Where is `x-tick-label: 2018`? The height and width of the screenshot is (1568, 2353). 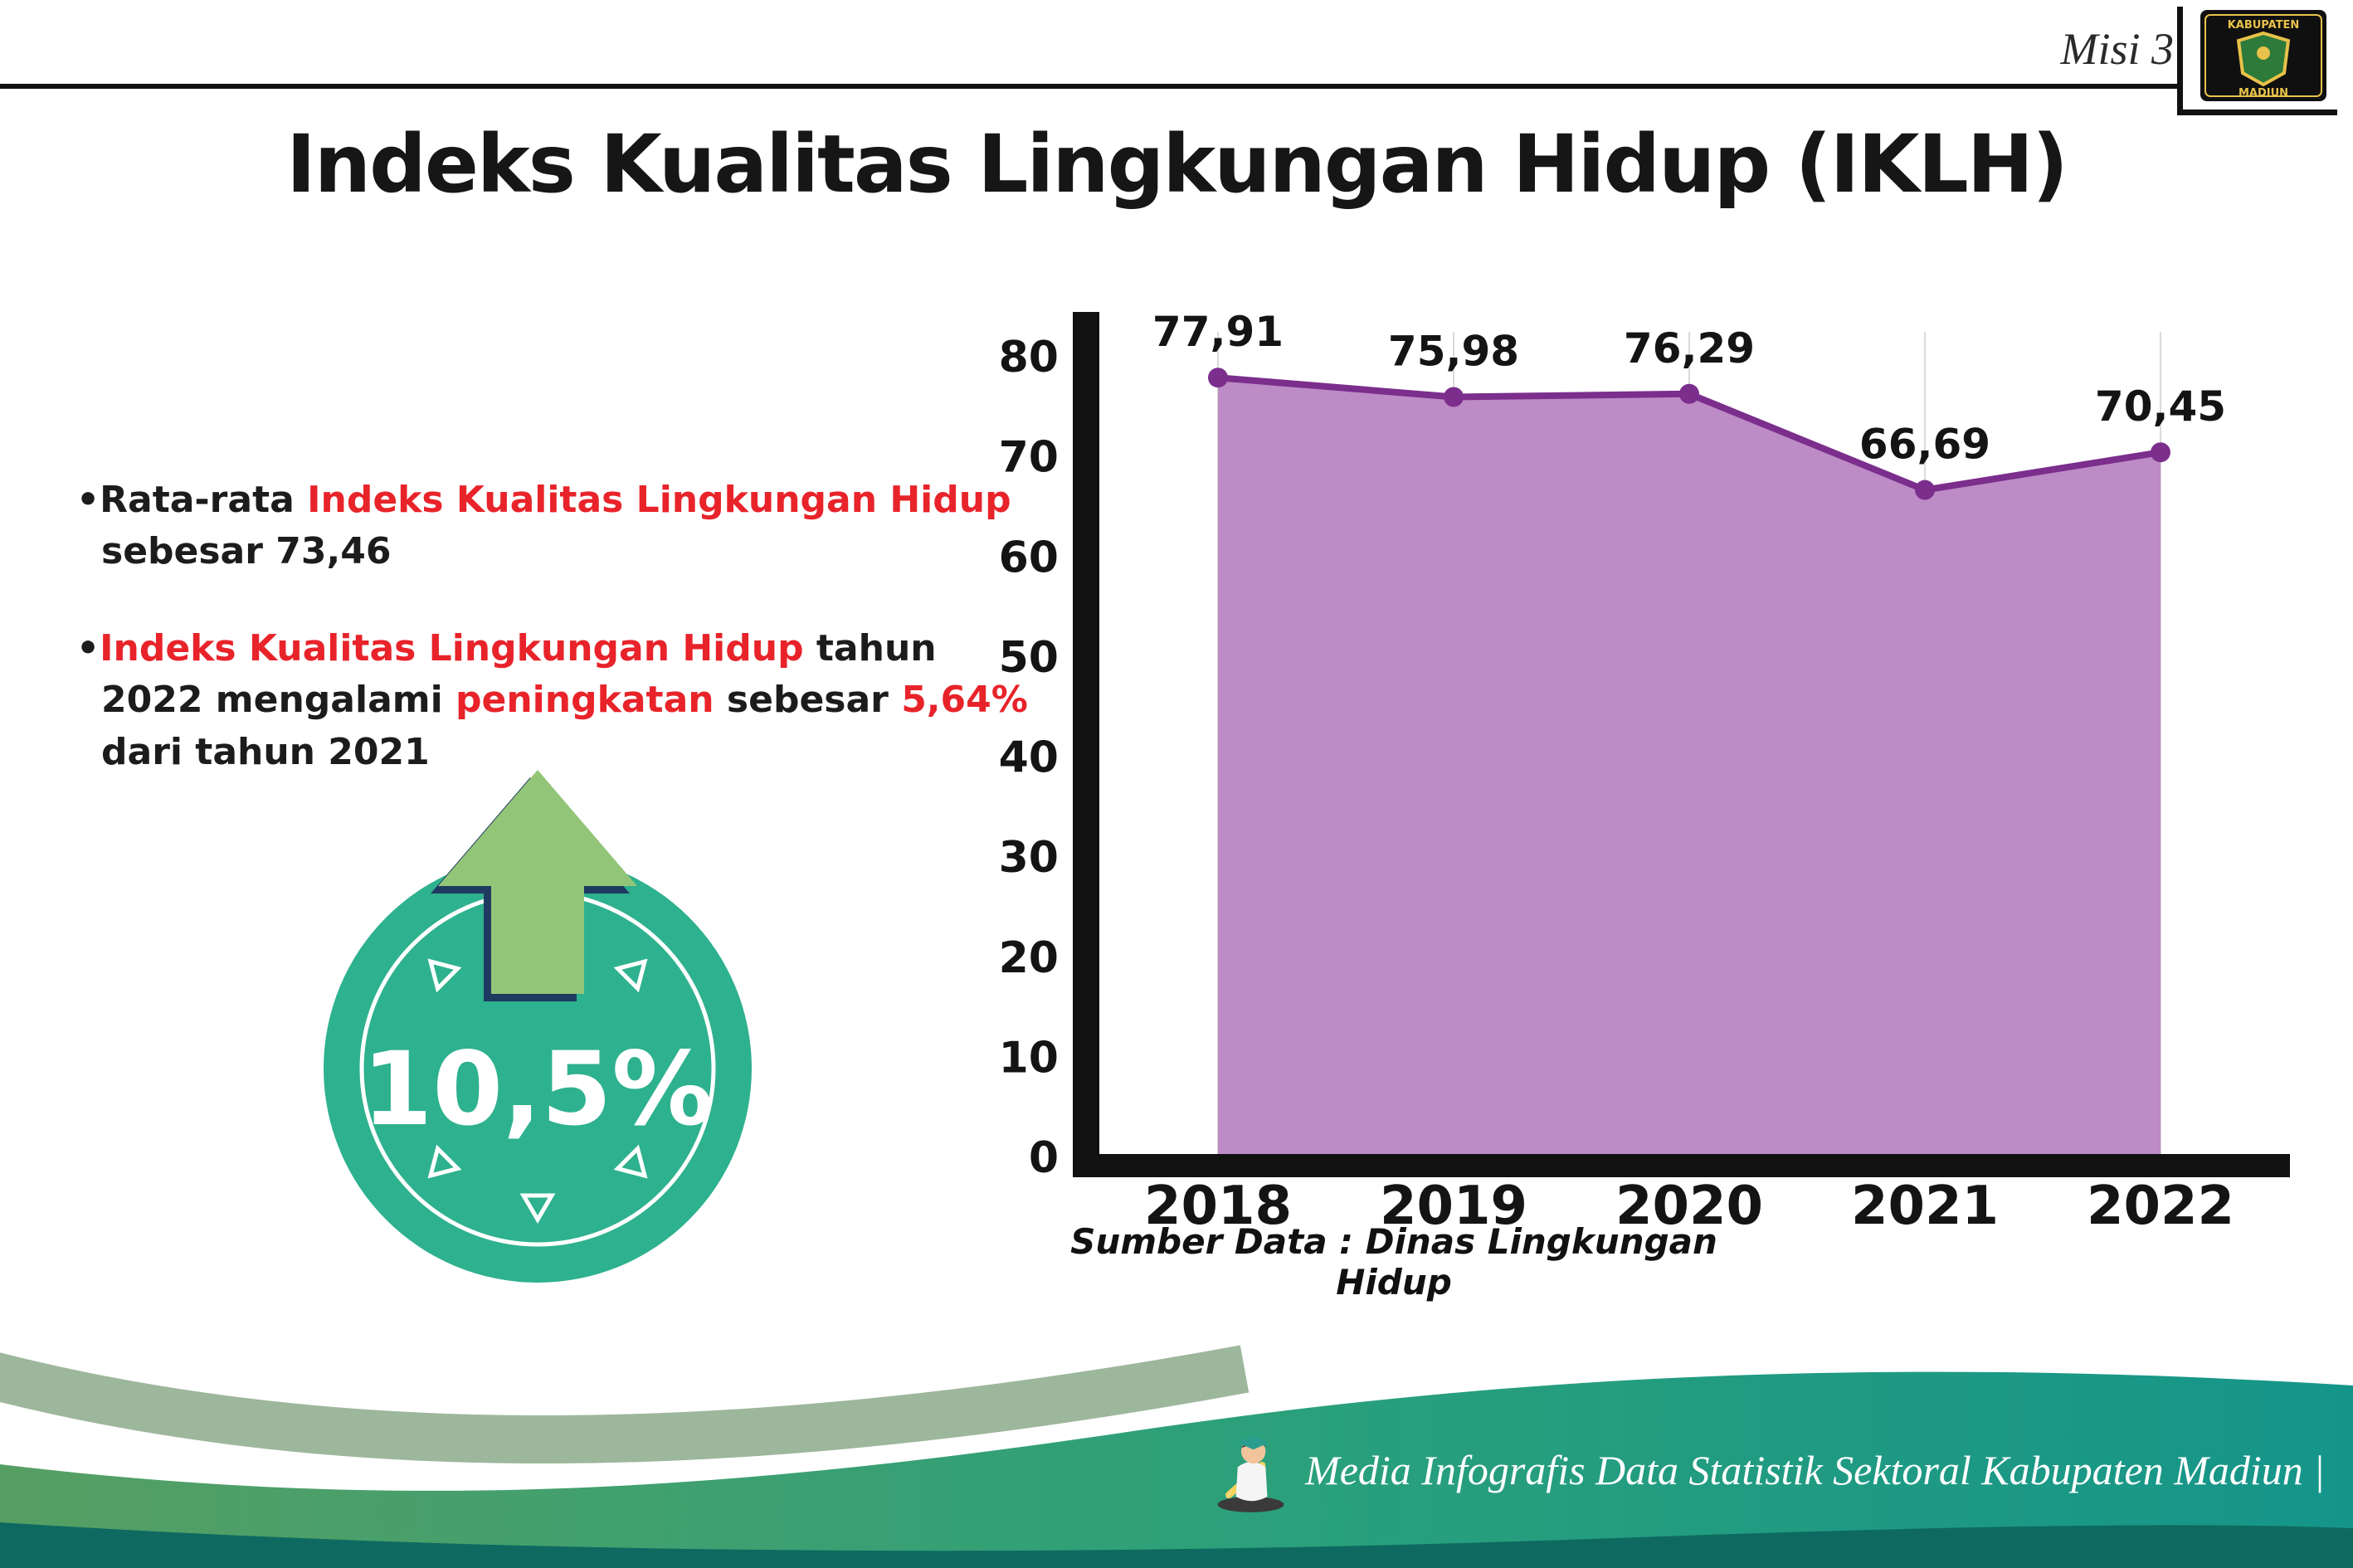 x-tick-label: 2018 is located at coordinates (1218, 1206).